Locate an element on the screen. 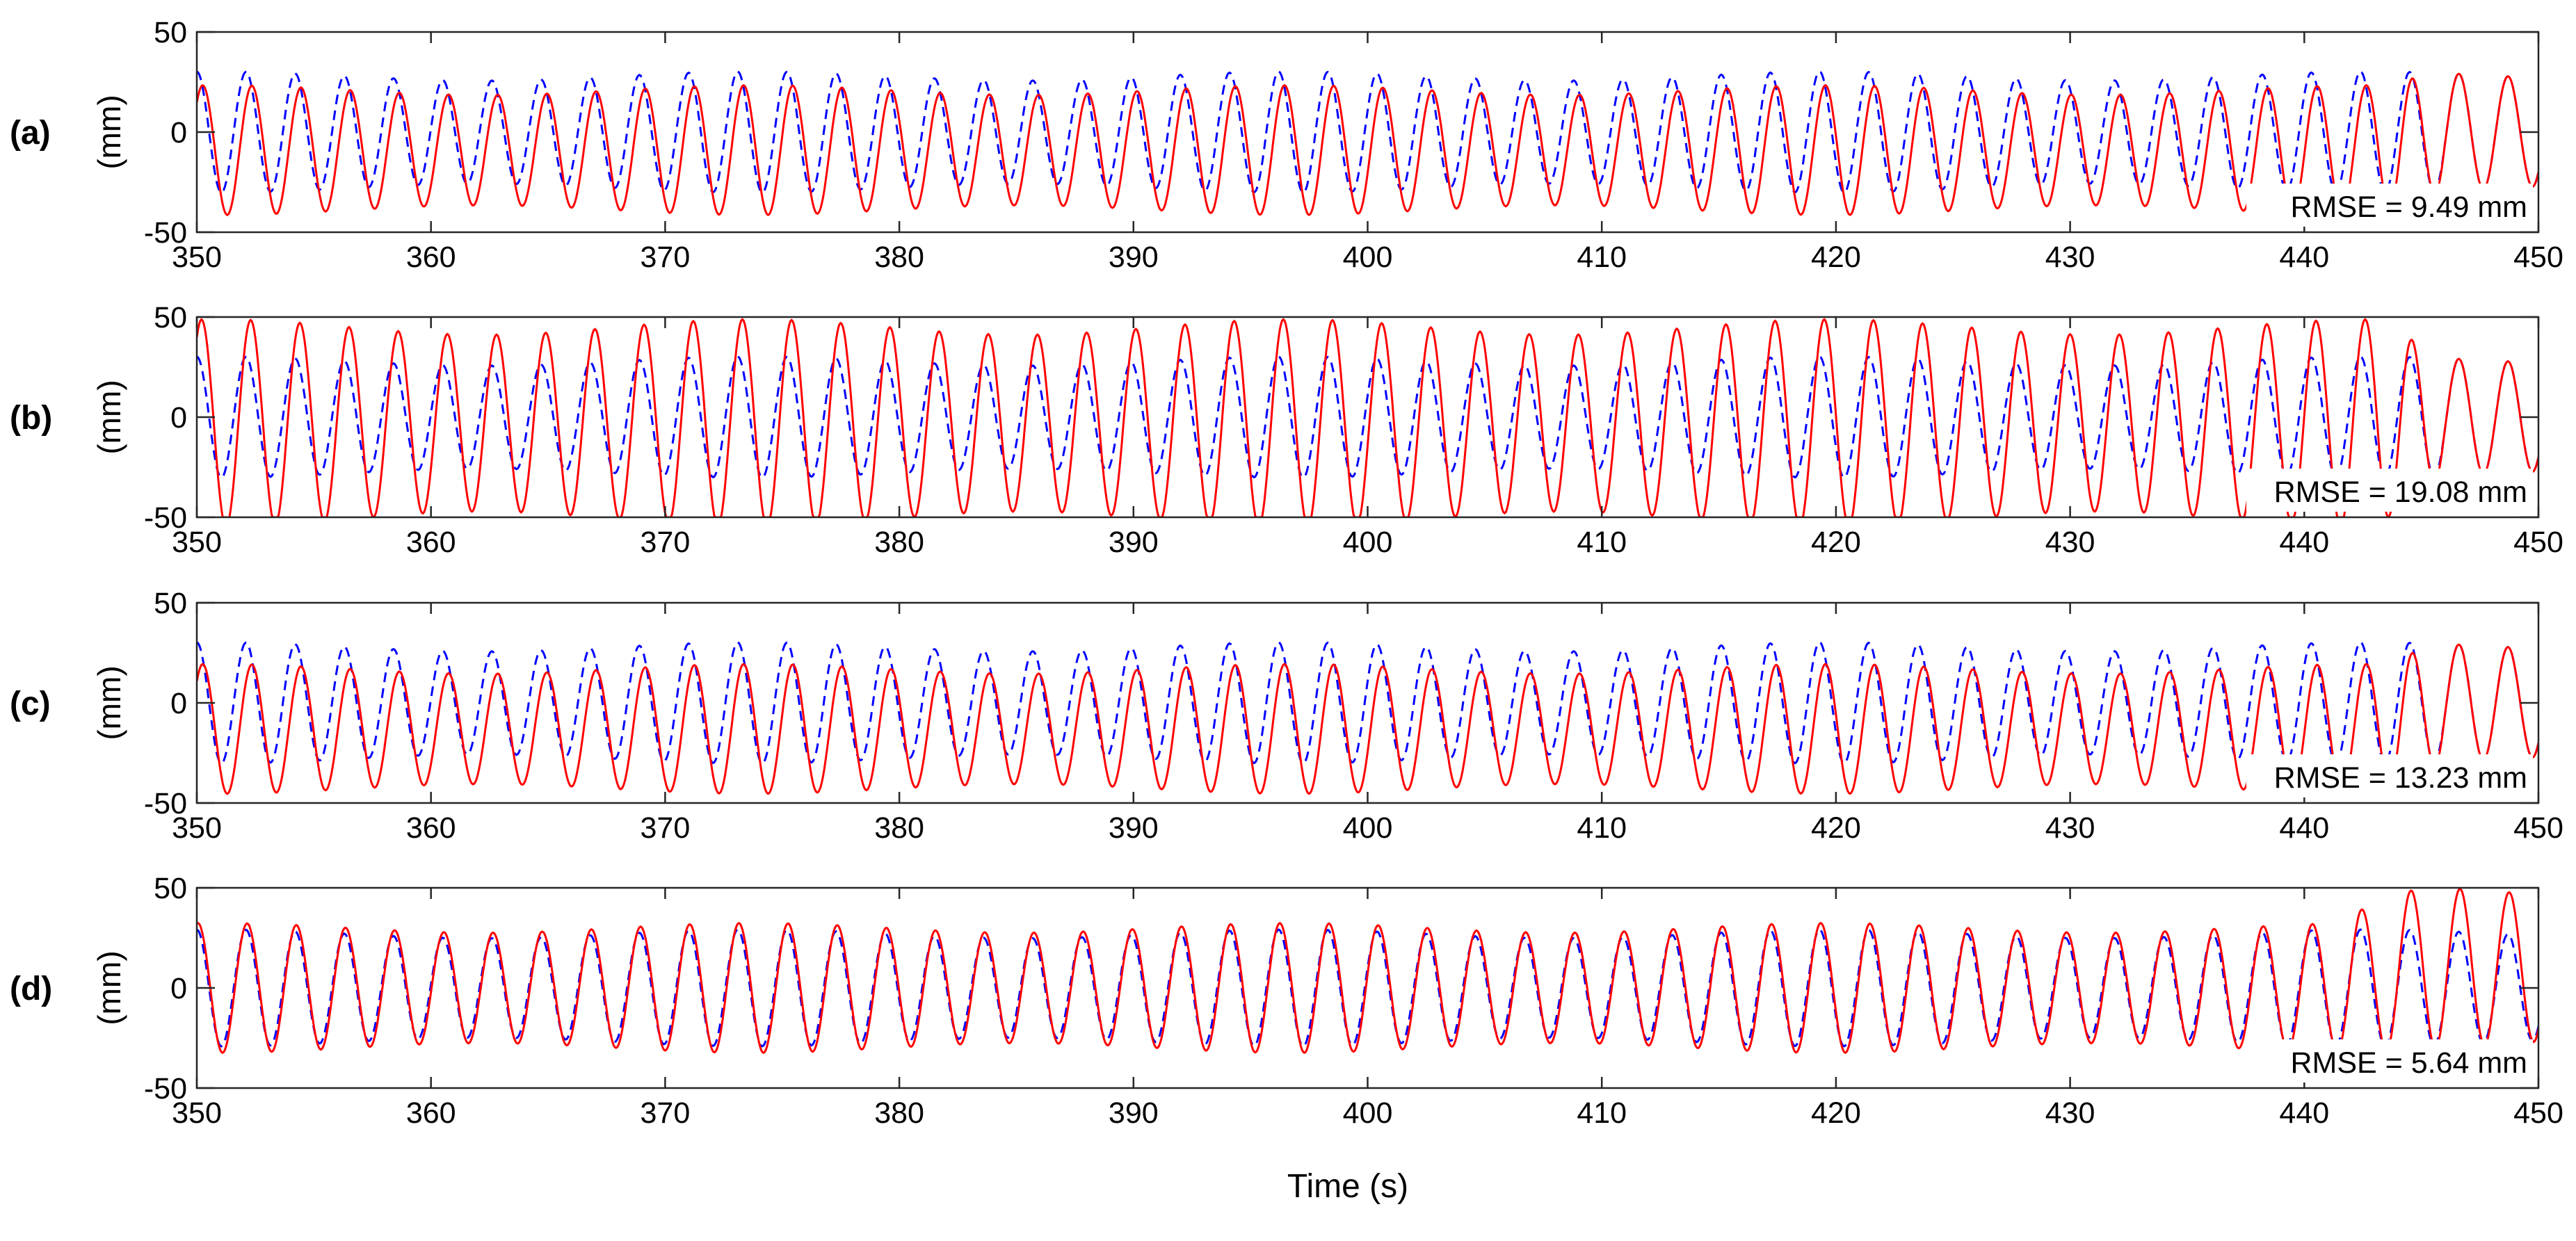  rmse-annotation: RMSE = 5.64 mm is located at coordinates (2408, 1063).